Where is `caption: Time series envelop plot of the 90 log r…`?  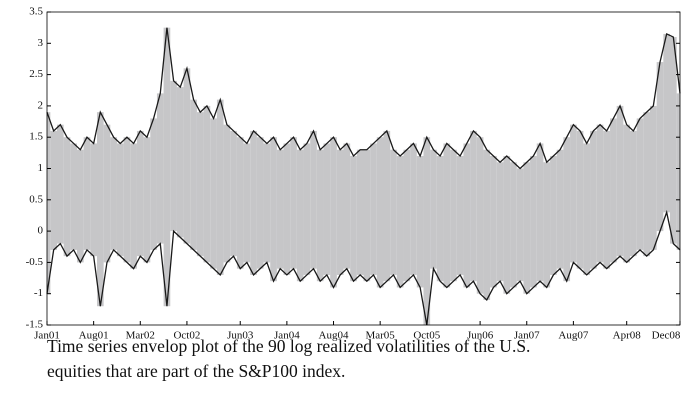 caption: Time series envelop plot of the 90 log r… is located at coordinates (288, 346).